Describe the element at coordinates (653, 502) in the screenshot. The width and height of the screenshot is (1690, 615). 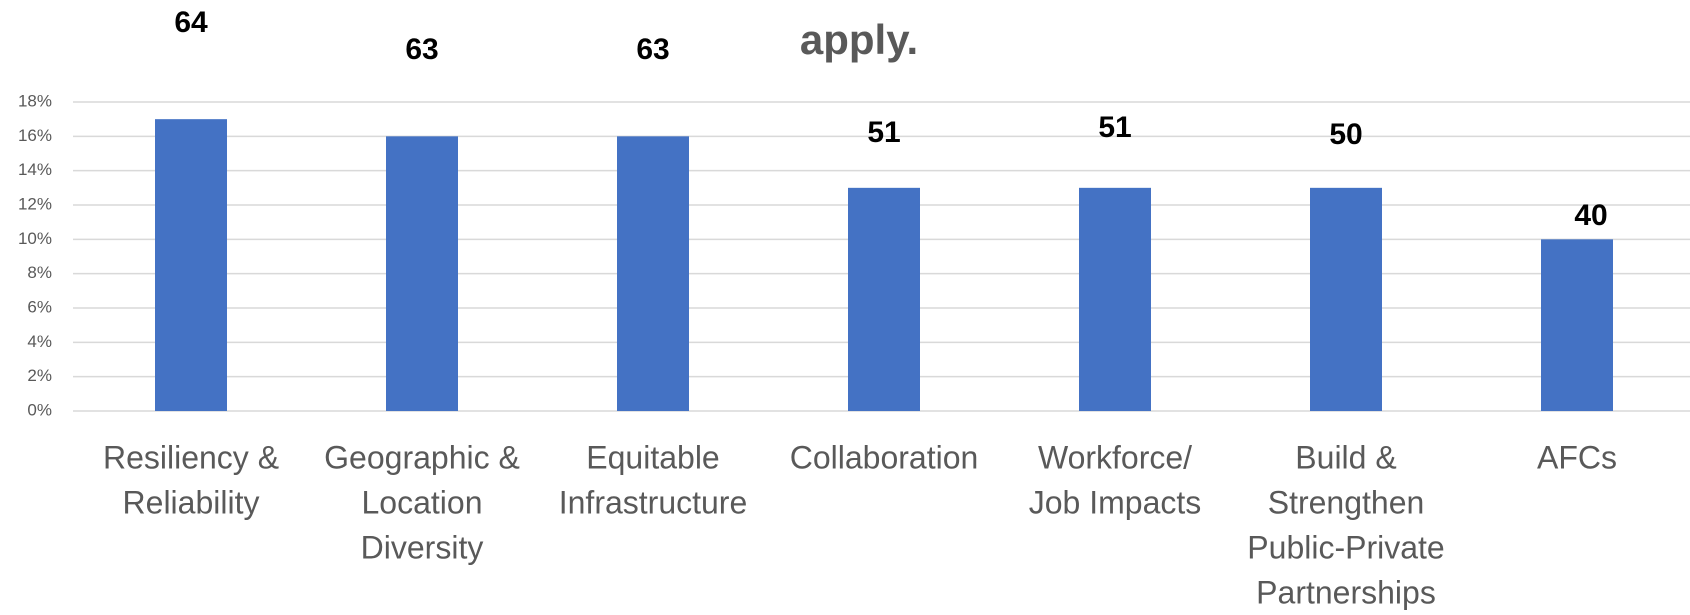
I see `x-tick-label: Infrastructure` at that location.